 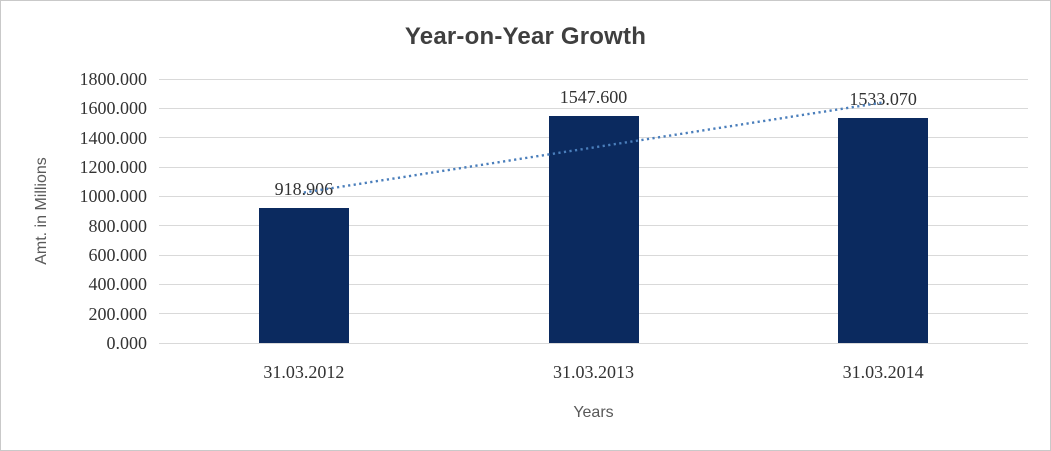 I want to click on y-axis-tick-label: 400.000, so click(x=118, y=284).